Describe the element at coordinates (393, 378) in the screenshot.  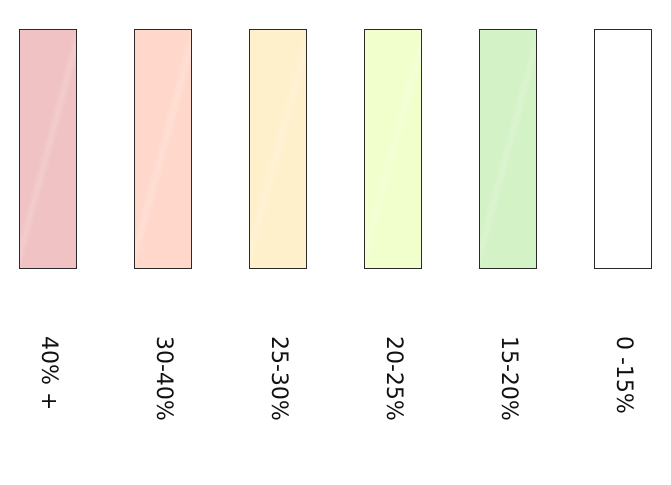
I see `legend-label-20-25: 20-25%` at that location.